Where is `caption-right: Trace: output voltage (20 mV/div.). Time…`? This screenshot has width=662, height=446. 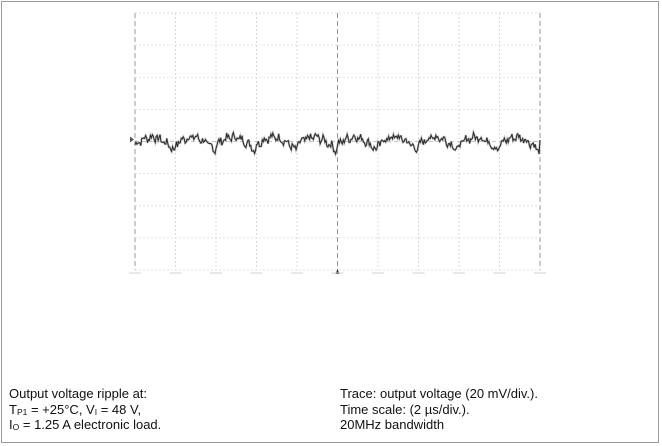
caption-right: Trace: output voltage (20 mV/div.). Time… is located at coordinates (439, 409).